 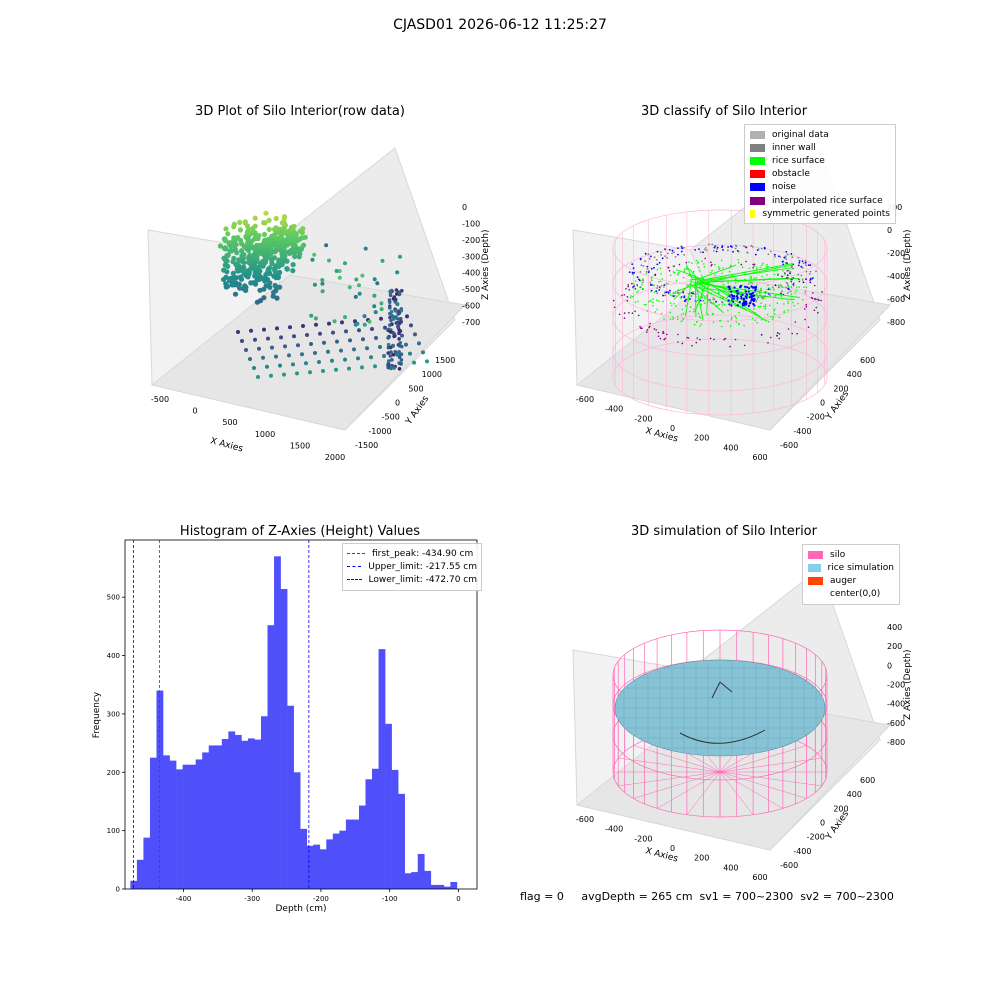 I want to click on x-tick-label: 0, so click(x=672, y=848).